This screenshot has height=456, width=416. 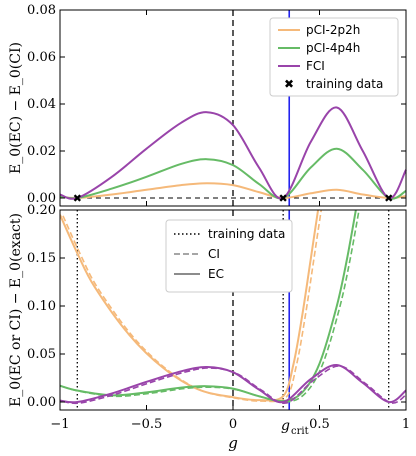 What do you see at coordinates (333, 30) in the screenshot?
I see `legend-label-pci2p2h: pCI-2p2h` at bounding box center [333, 30].